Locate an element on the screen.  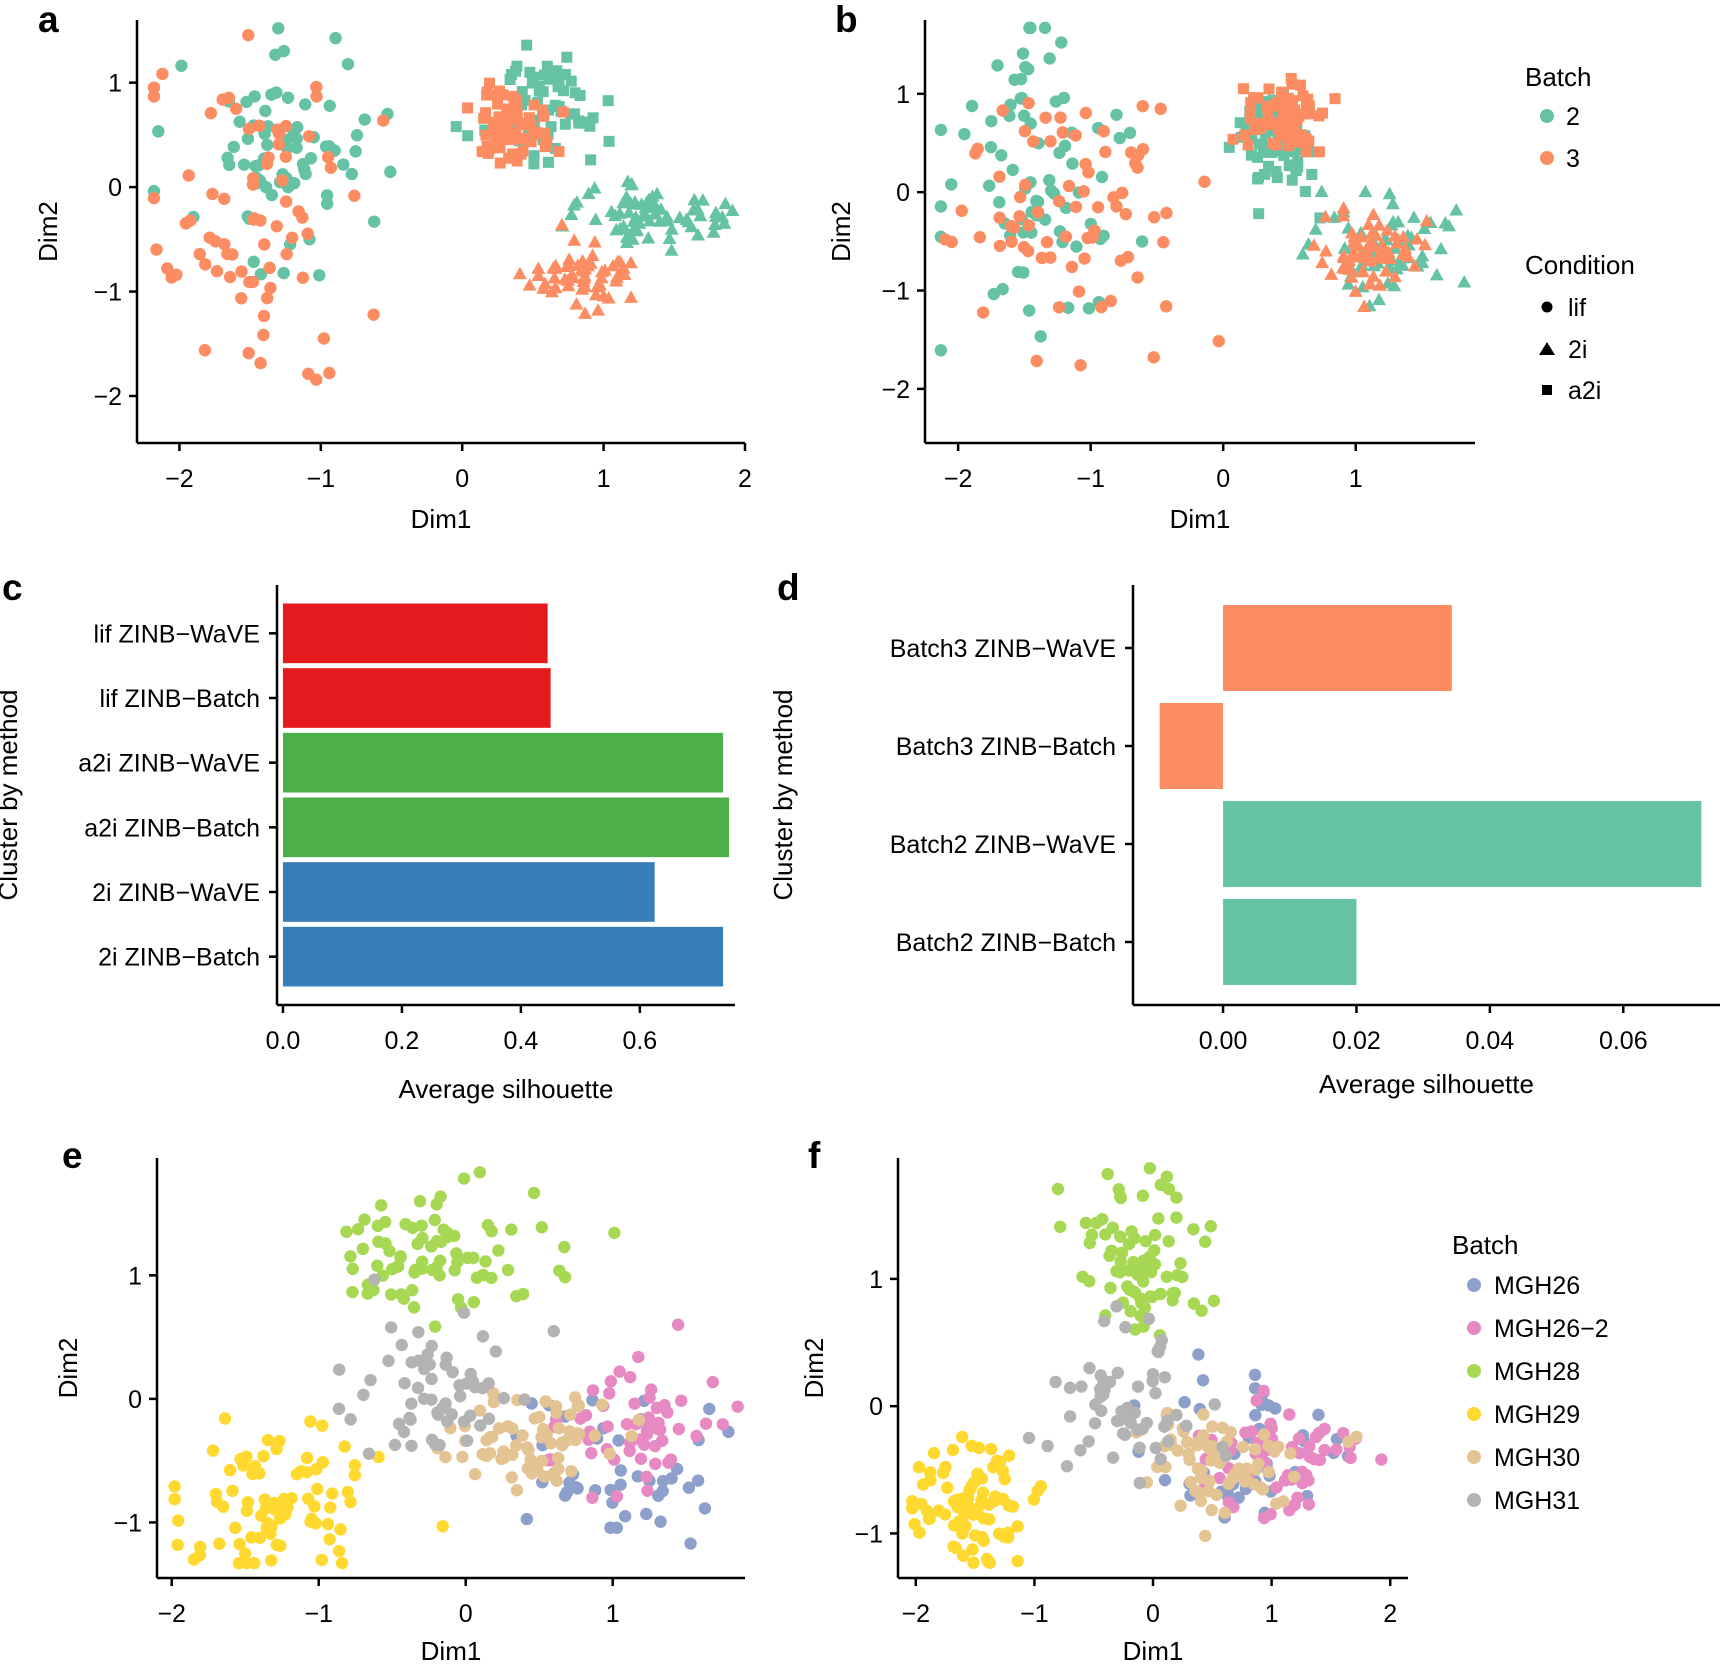
y-tick-label-a: −1 is located at coordinates (107, 293).